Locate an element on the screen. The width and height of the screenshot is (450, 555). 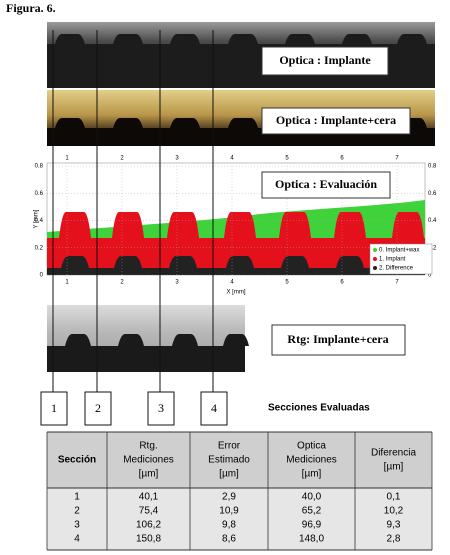
table-header: Diferencia is located at coordinates (393, 453).